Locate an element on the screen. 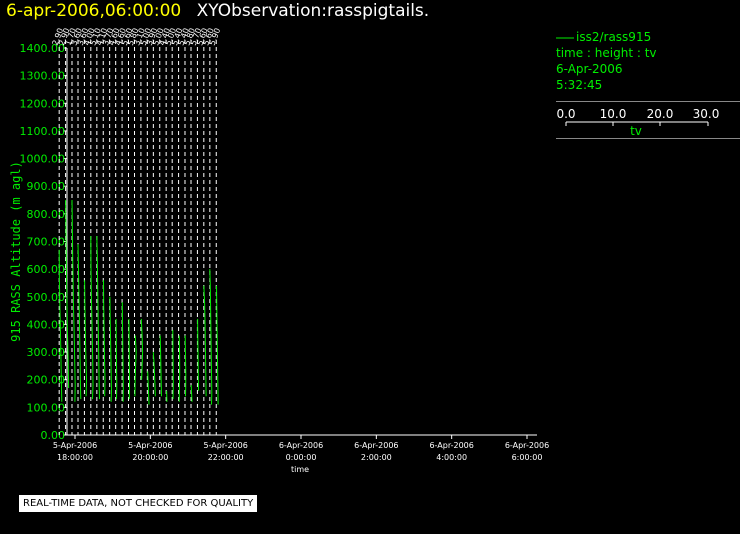 This screenshot has height=534, width=740. legend-fields: time : height : tv is located at coordinates (606, 53).